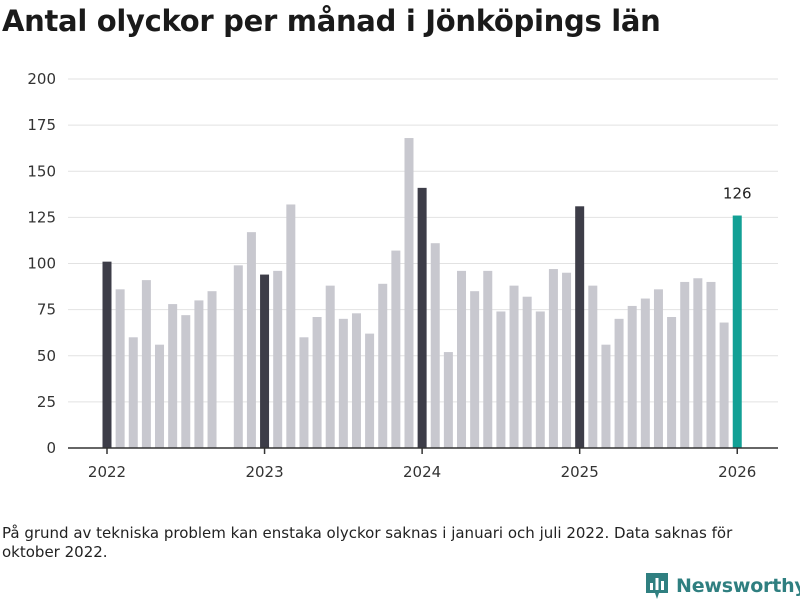 The image size is (800, 602). I want to click on x-tick-label: 2022, so click(107, 472).